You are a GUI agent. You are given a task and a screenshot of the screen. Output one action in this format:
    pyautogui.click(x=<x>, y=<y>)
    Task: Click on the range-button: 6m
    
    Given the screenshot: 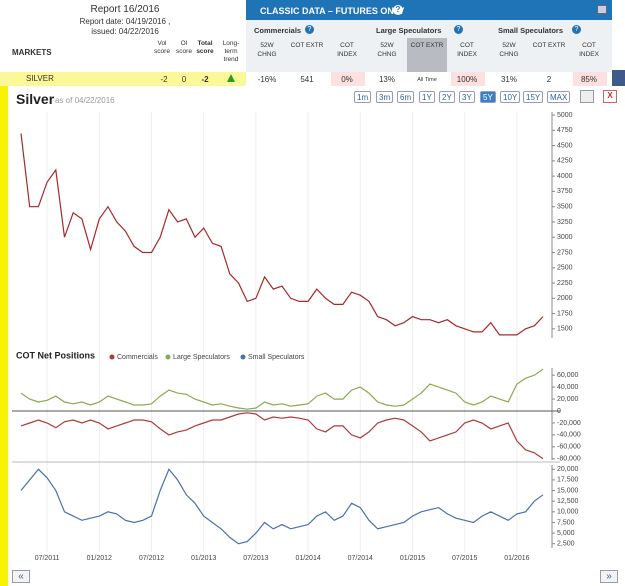 What is the action you would take?
    pyautogui.click(x=406, y=97)
    